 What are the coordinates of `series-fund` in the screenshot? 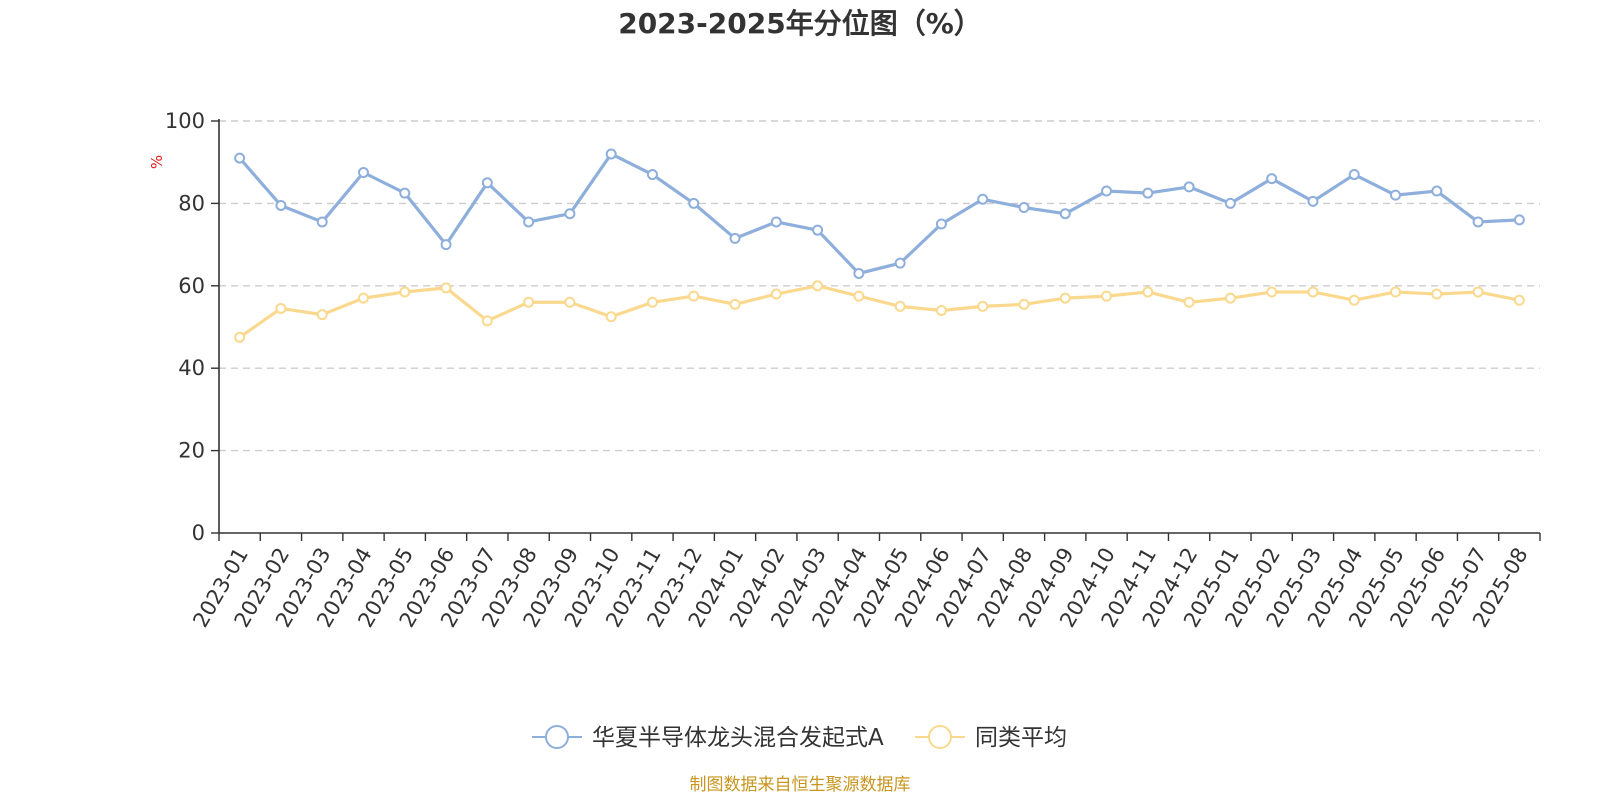 It's located at (879, 213).